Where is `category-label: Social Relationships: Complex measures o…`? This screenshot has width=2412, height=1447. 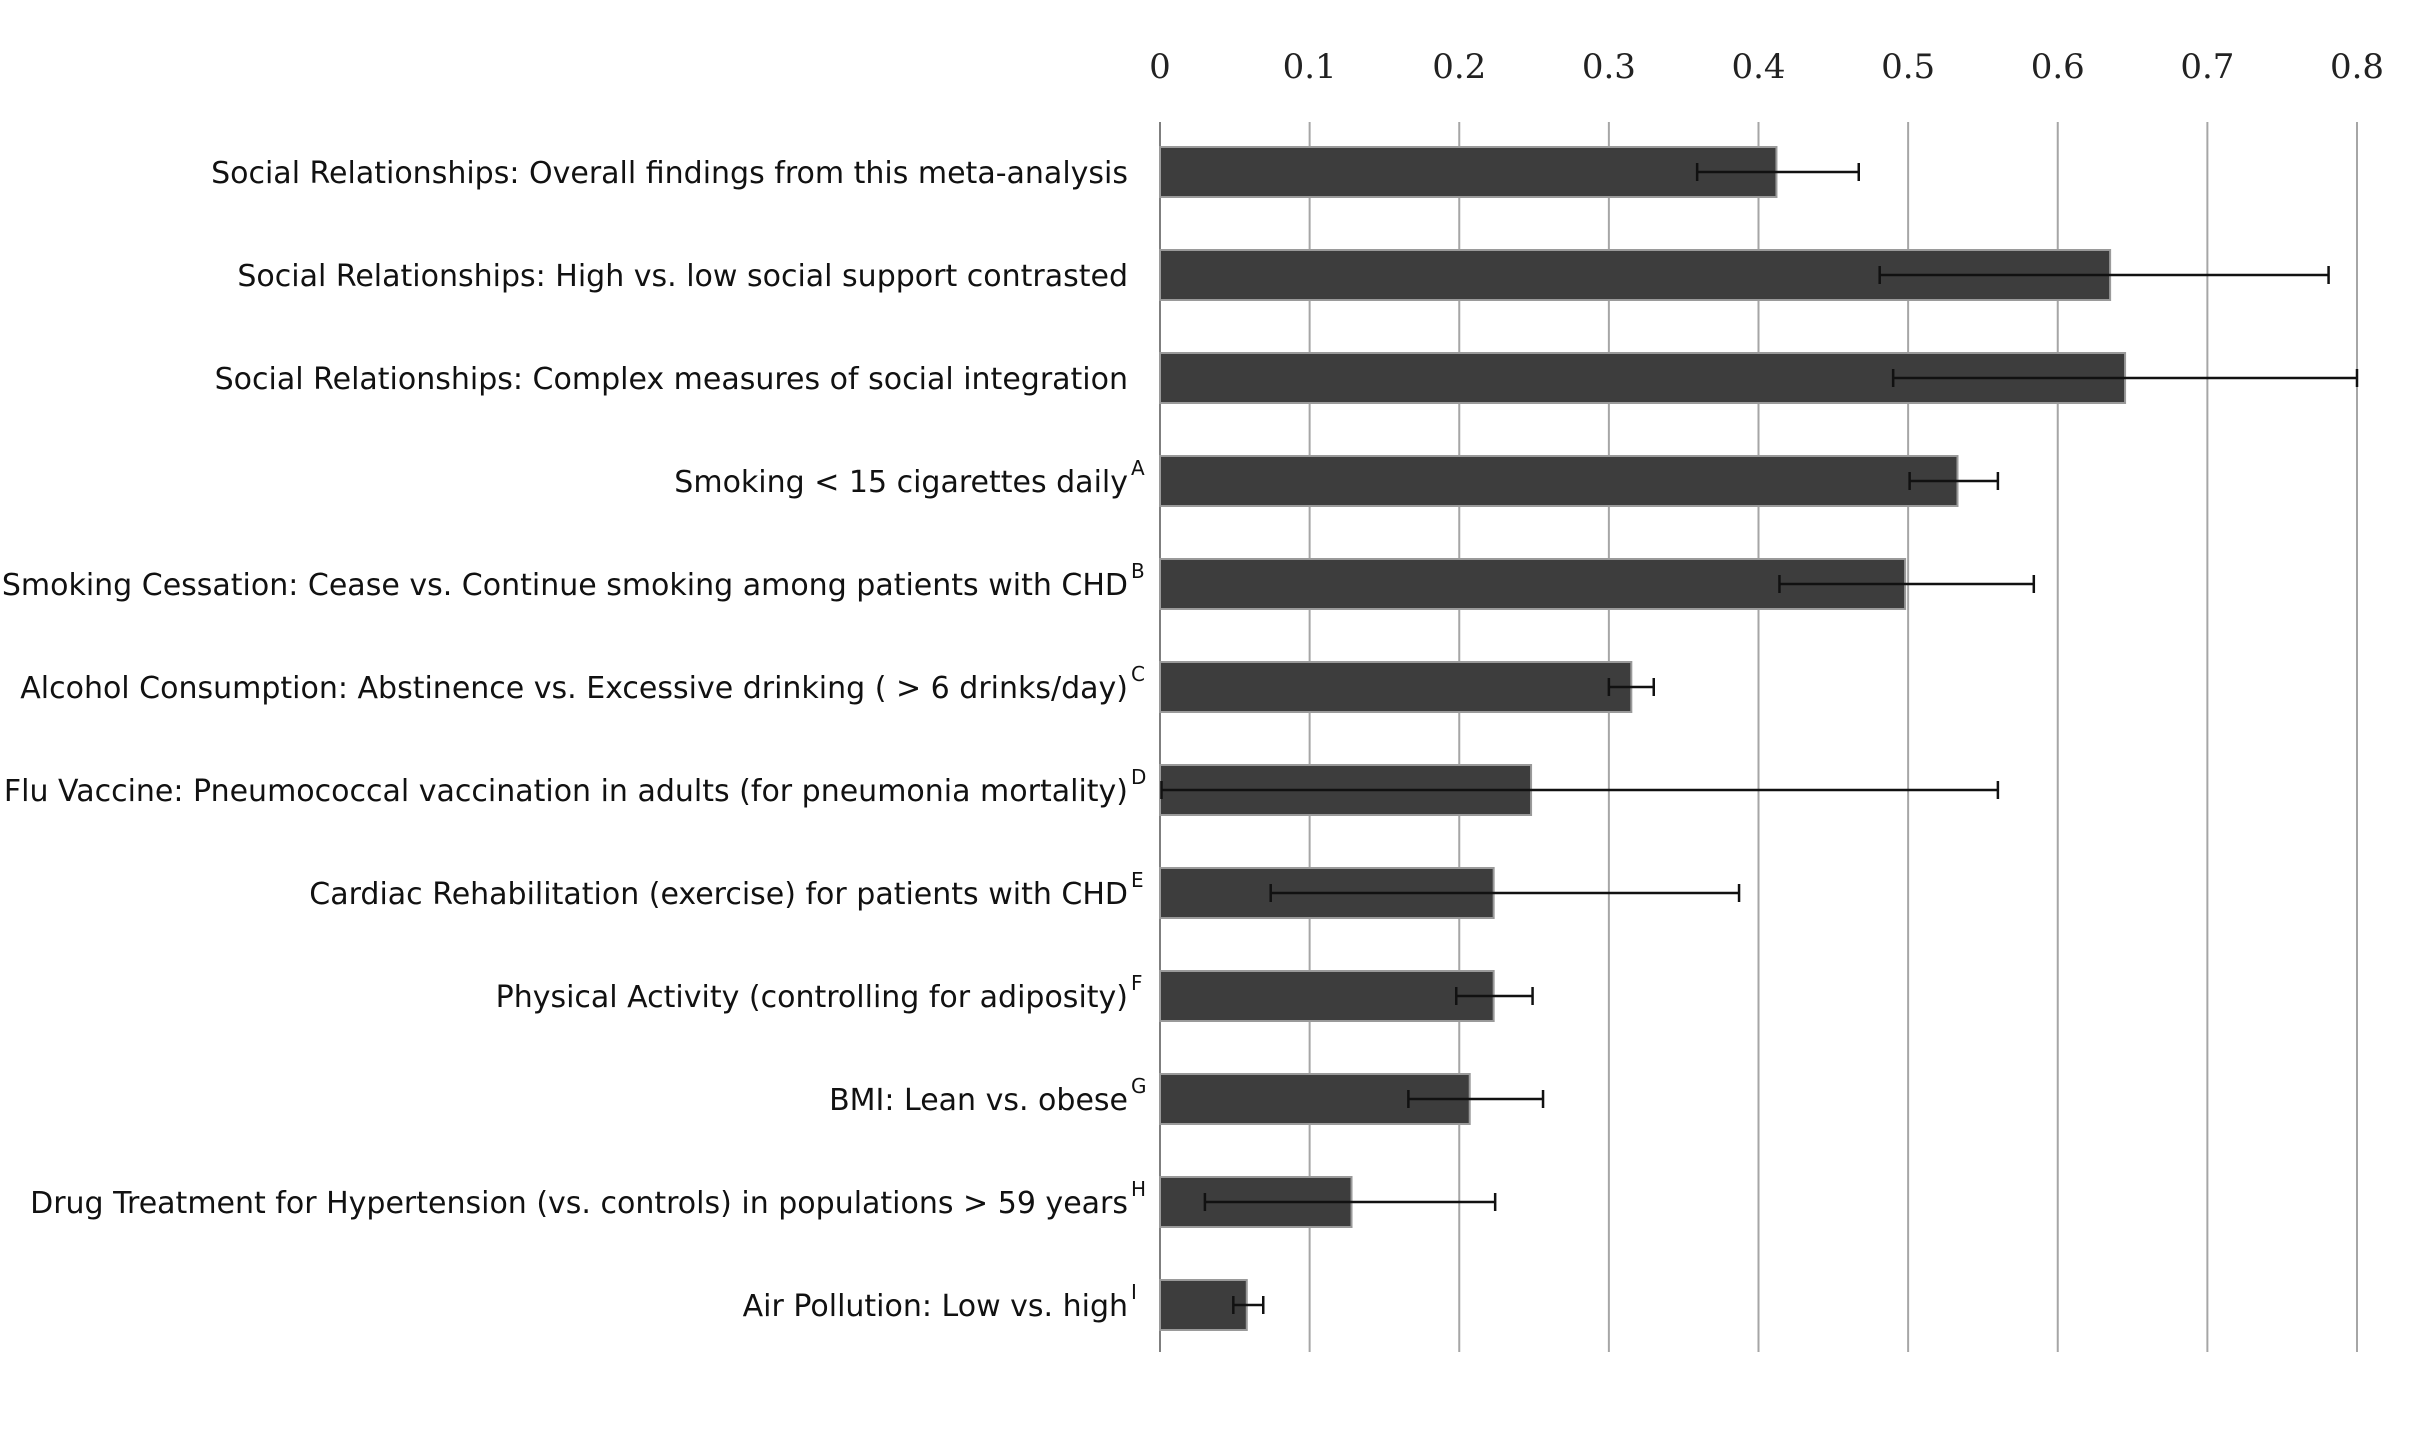 category-label: Social Relationships: Complex measures o… is located at coordinates (671, 379).